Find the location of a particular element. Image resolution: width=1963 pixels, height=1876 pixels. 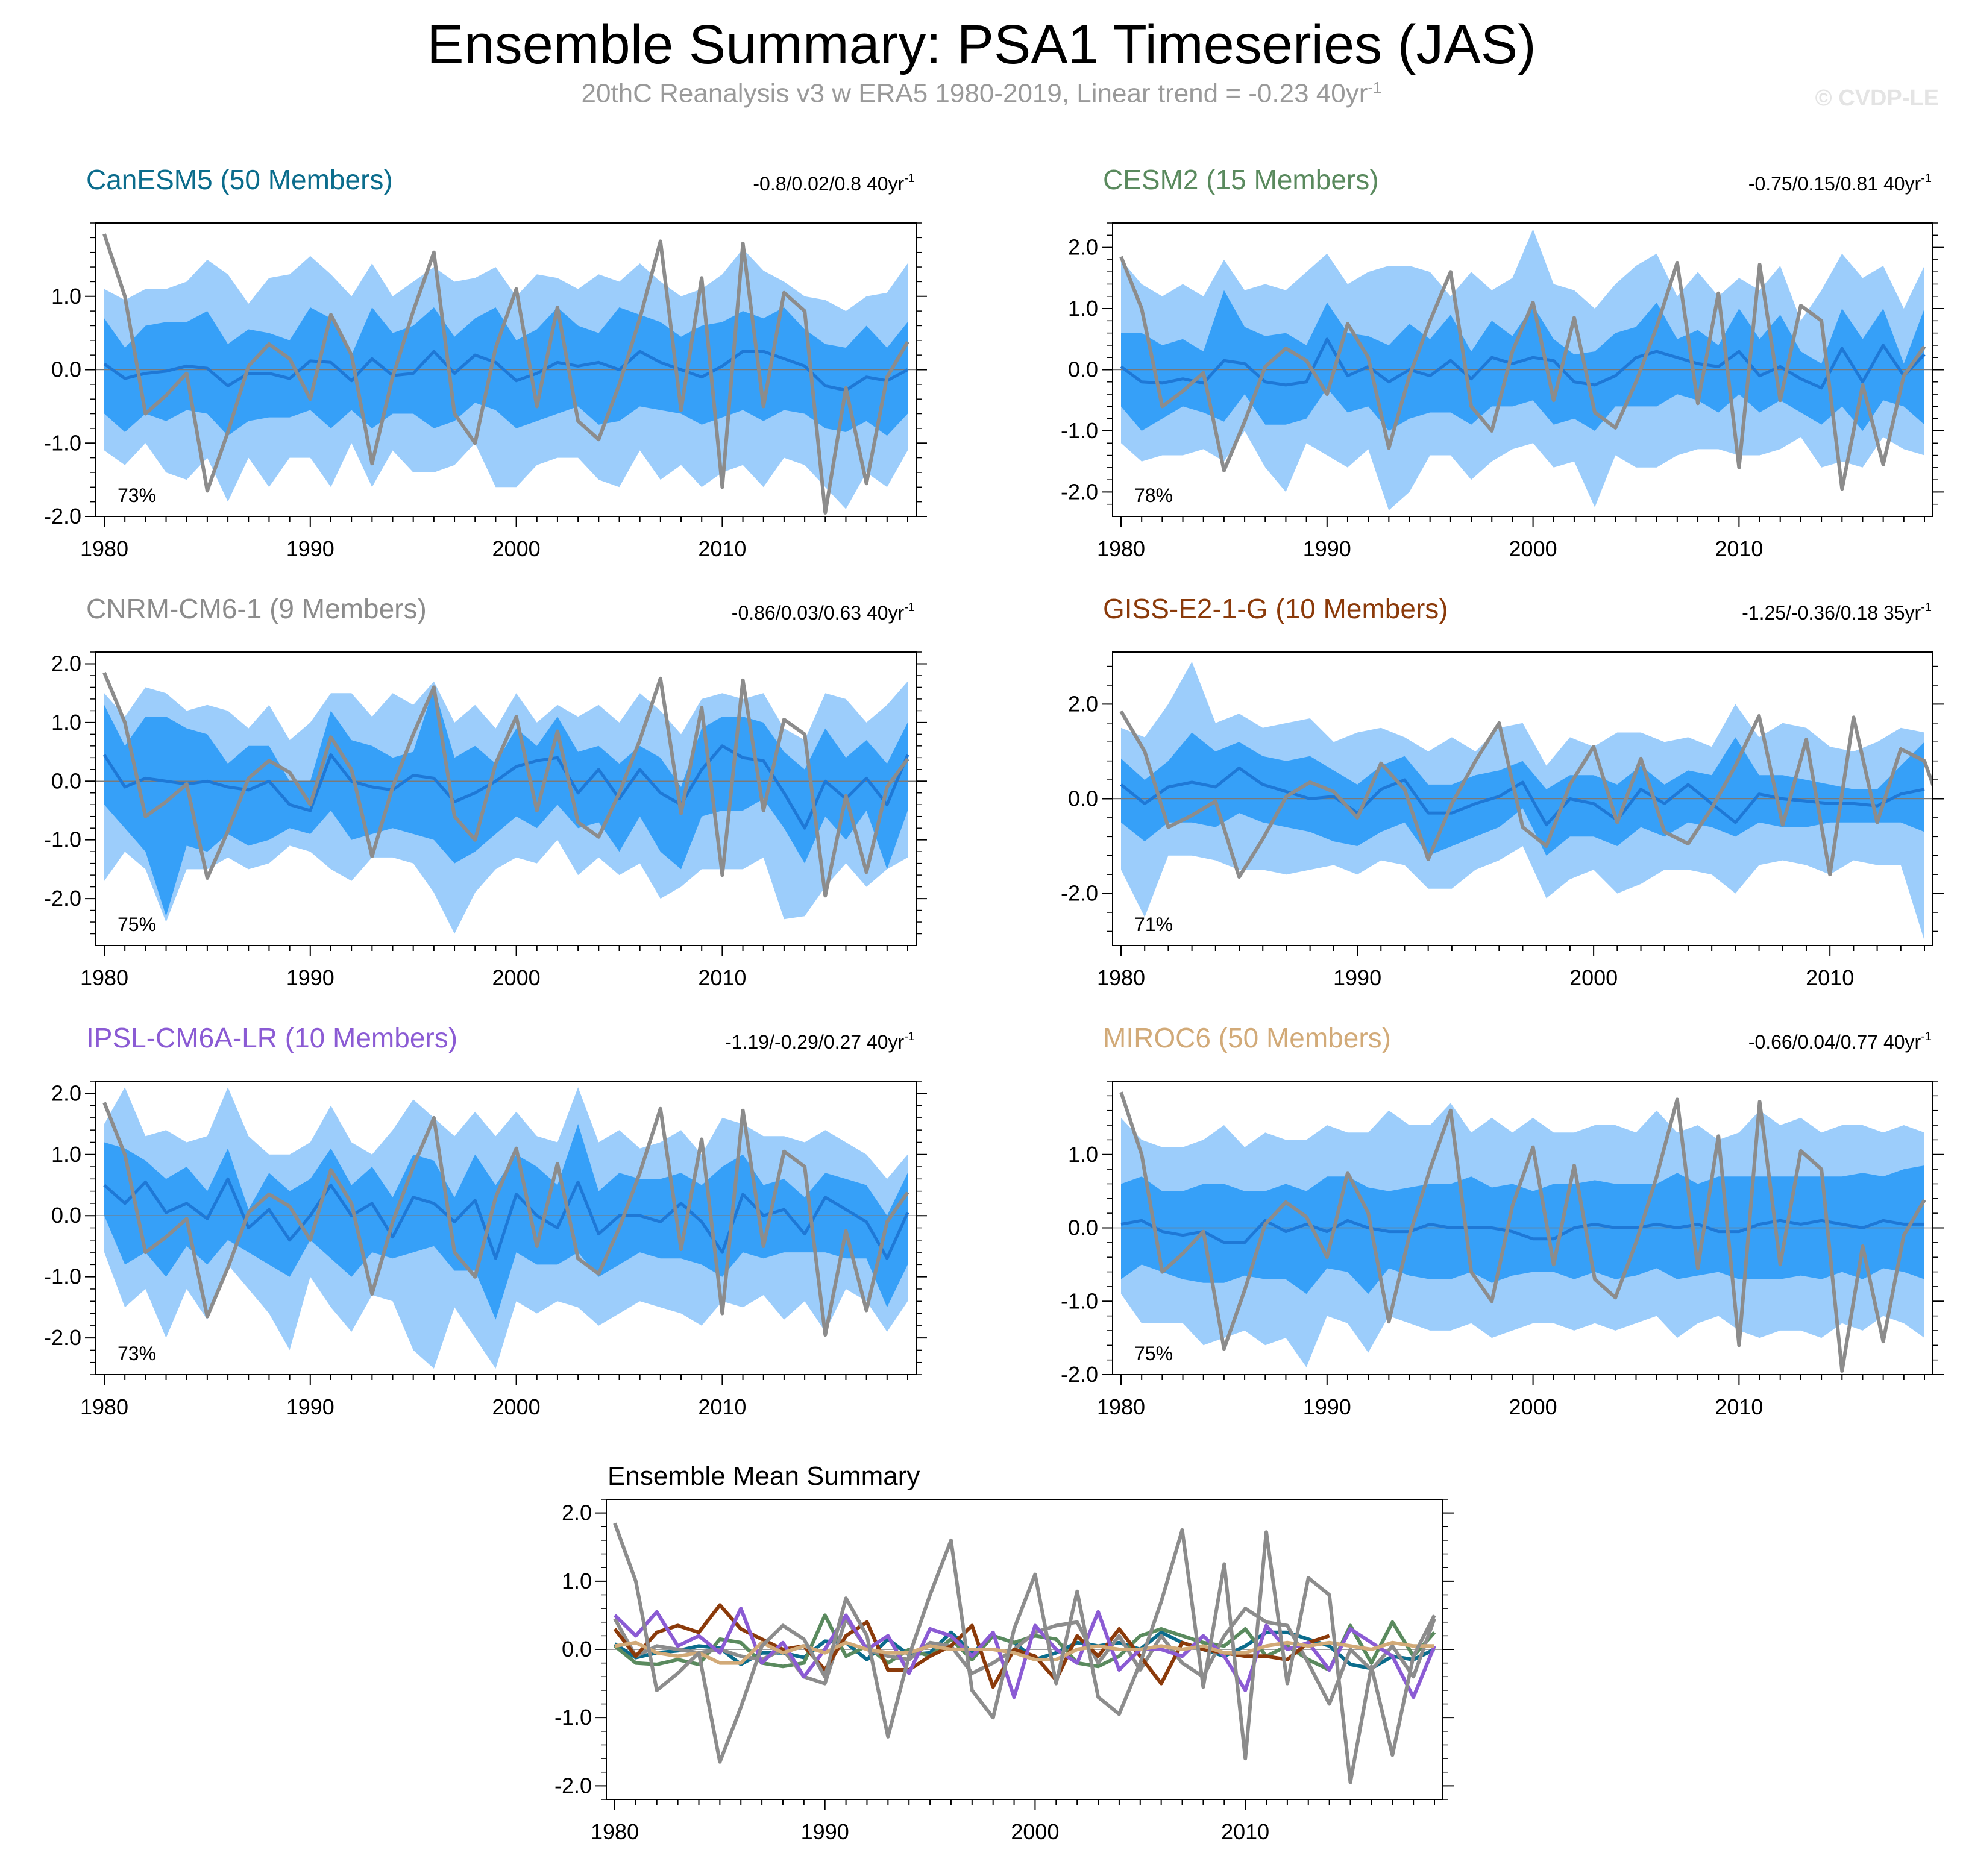

subtitle-exponent: -1 is located at coordinates (1375, 87).